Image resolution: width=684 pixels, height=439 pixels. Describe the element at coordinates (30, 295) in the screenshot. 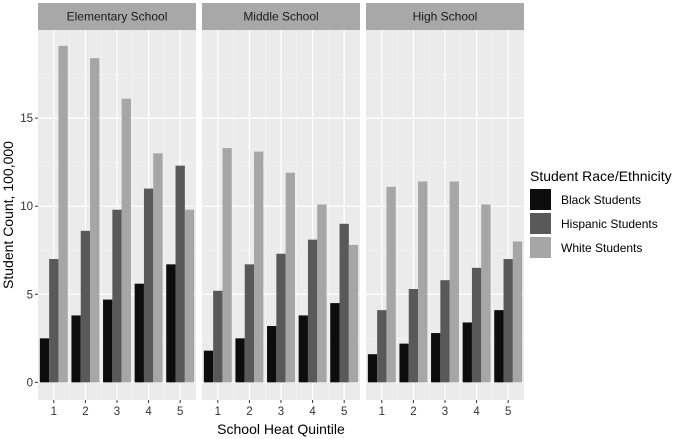

I see `y-tick-label: 5` at that location.